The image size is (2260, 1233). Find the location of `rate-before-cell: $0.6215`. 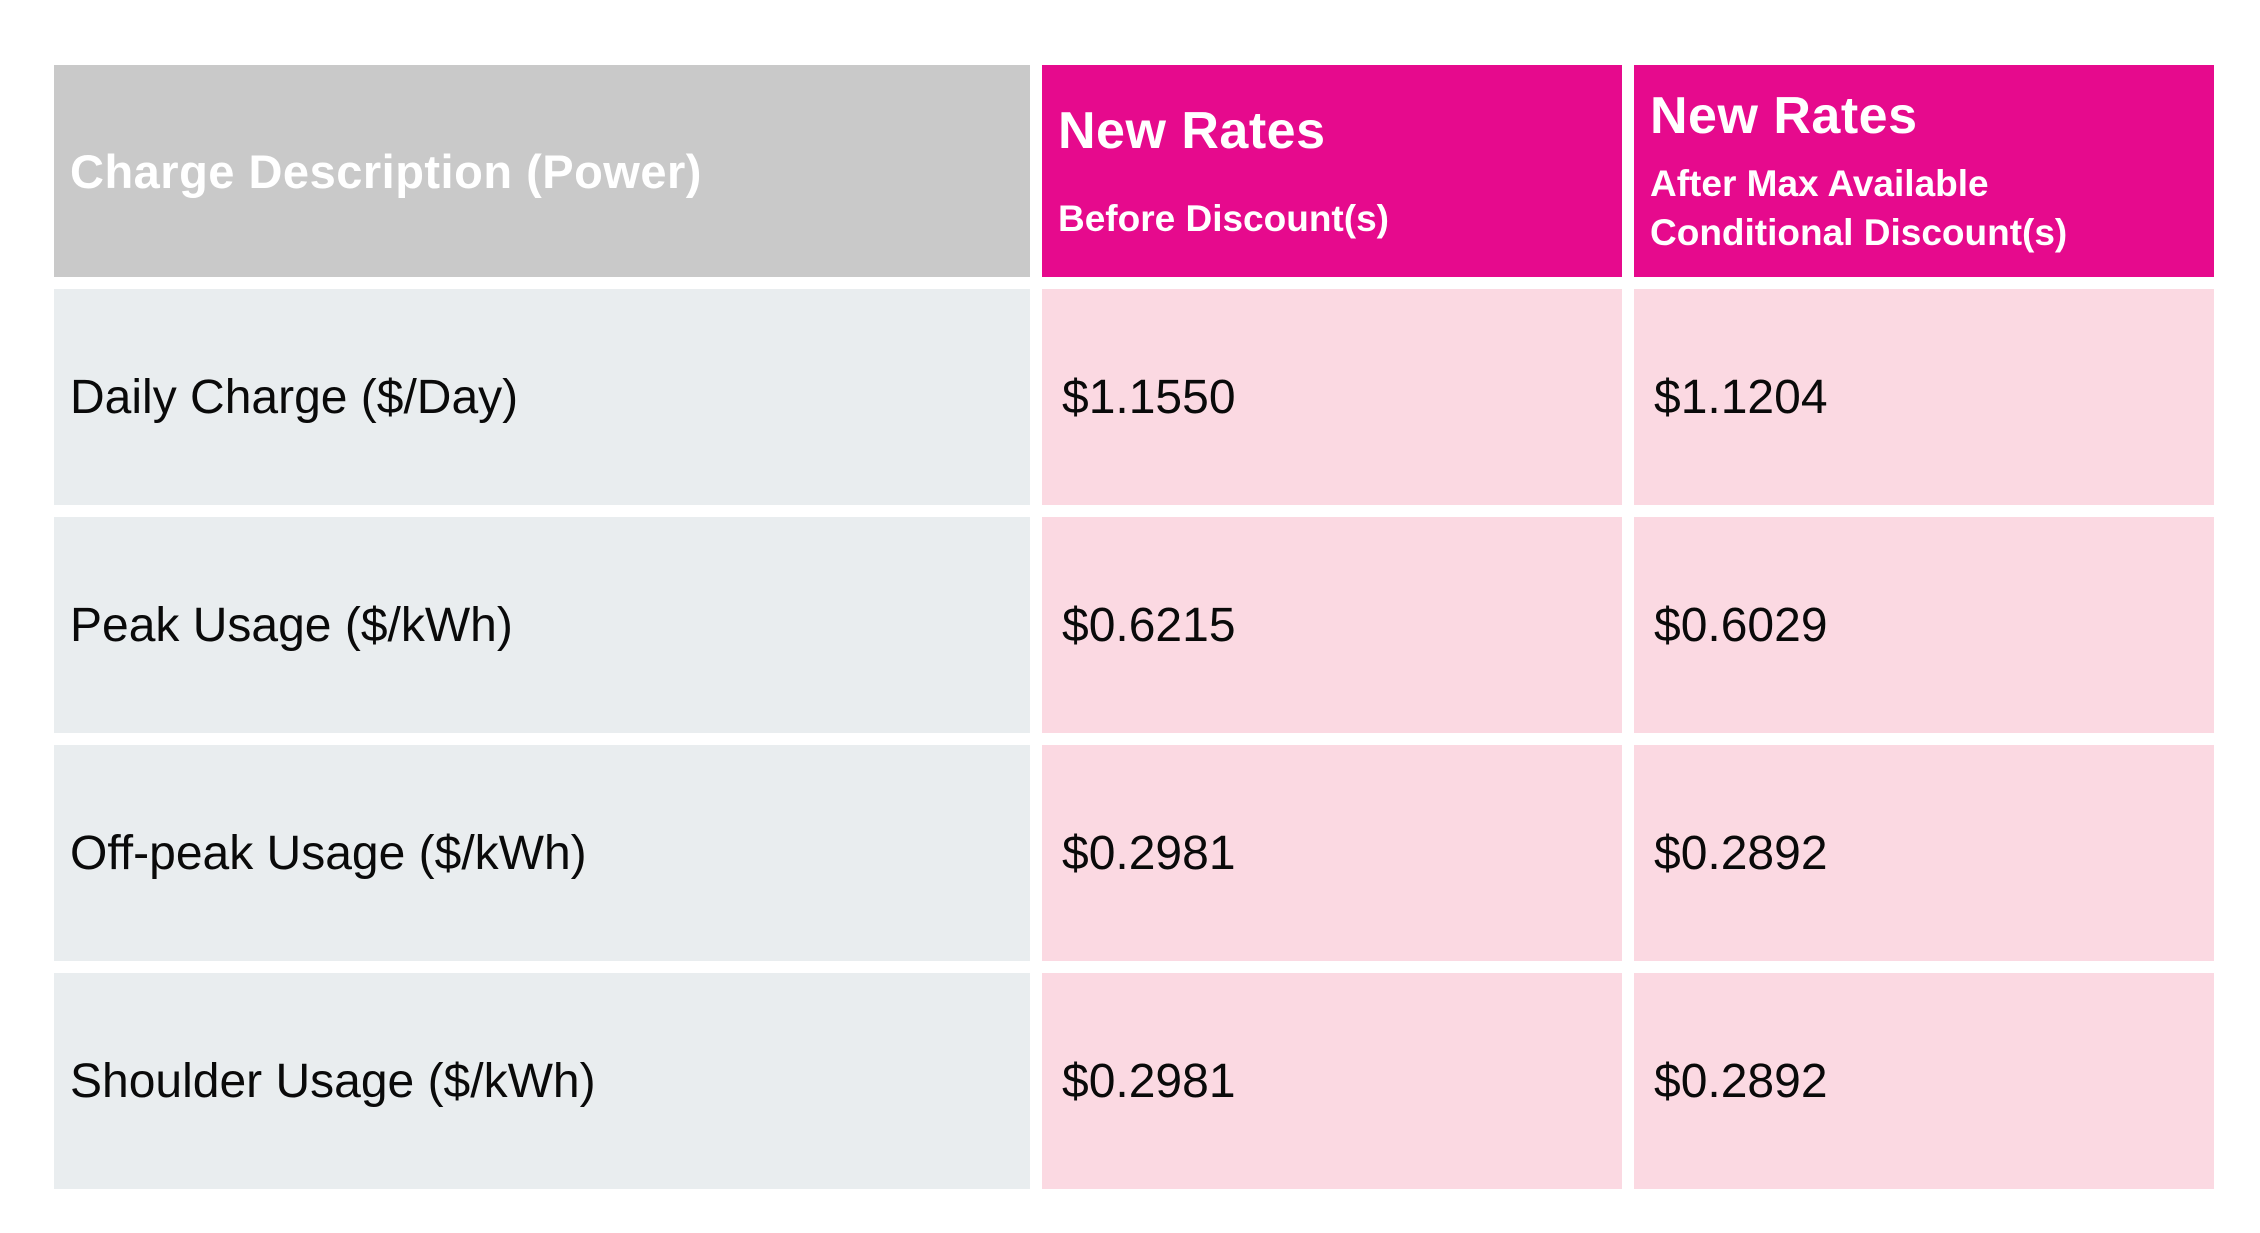

rate-before-cell: $0.6215 is located at coordinates (1332, 625).